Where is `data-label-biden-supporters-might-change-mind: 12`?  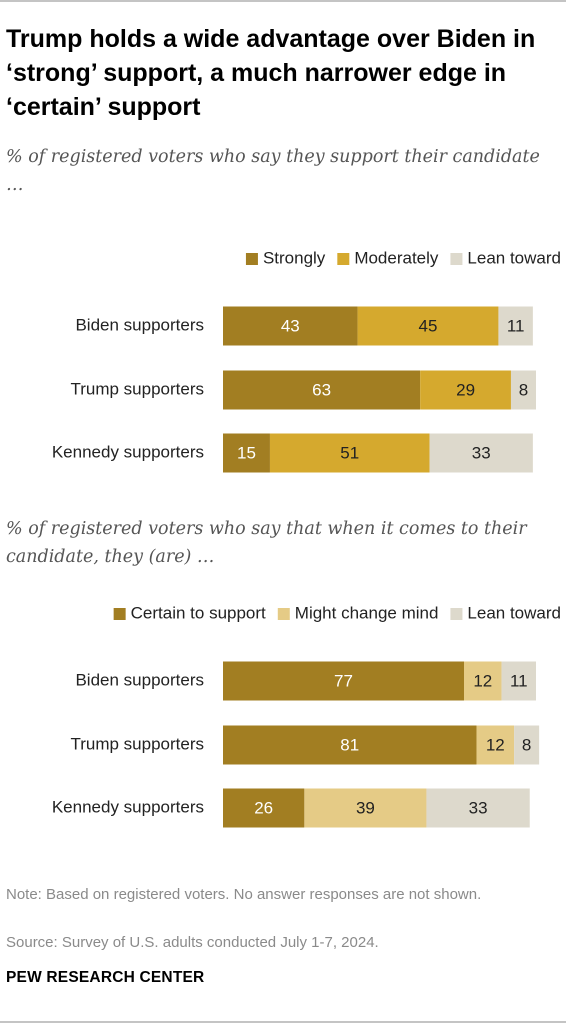
data-label-biden-supporters-might-change-mind: 12 is located at coordinates (482, 680).